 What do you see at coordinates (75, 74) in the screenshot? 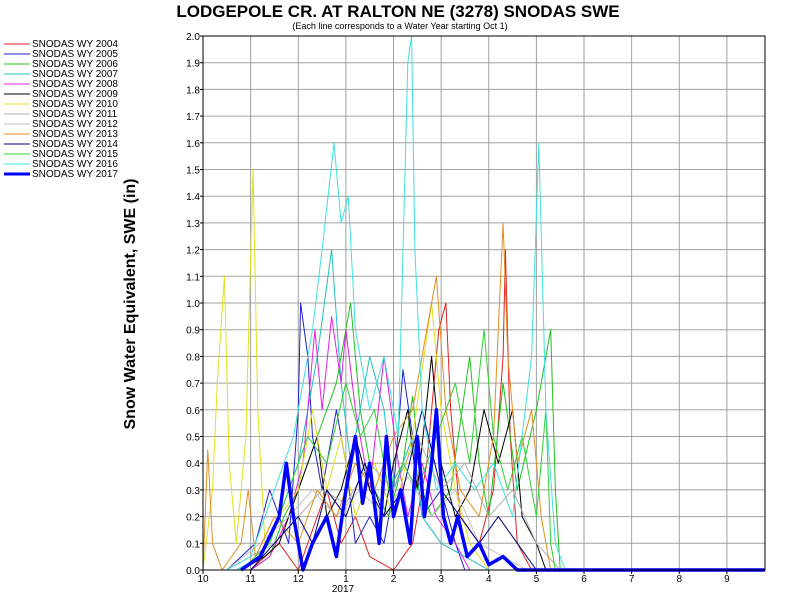
I see `legend-label: SNODAS WY 2007` at bounding box center [75, 74].